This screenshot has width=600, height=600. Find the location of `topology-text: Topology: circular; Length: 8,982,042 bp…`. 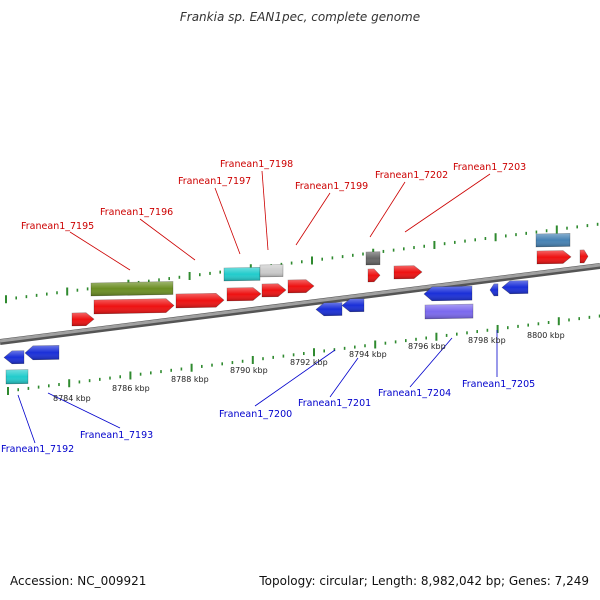

topology-text: Topology: circular; Length: 8,982,042 bp… is located at coordinates (424, 581).